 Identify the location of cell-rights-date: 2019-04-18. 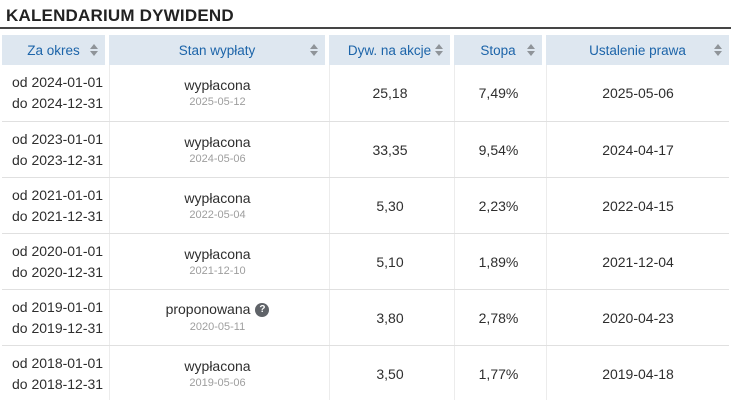
(637, 373).